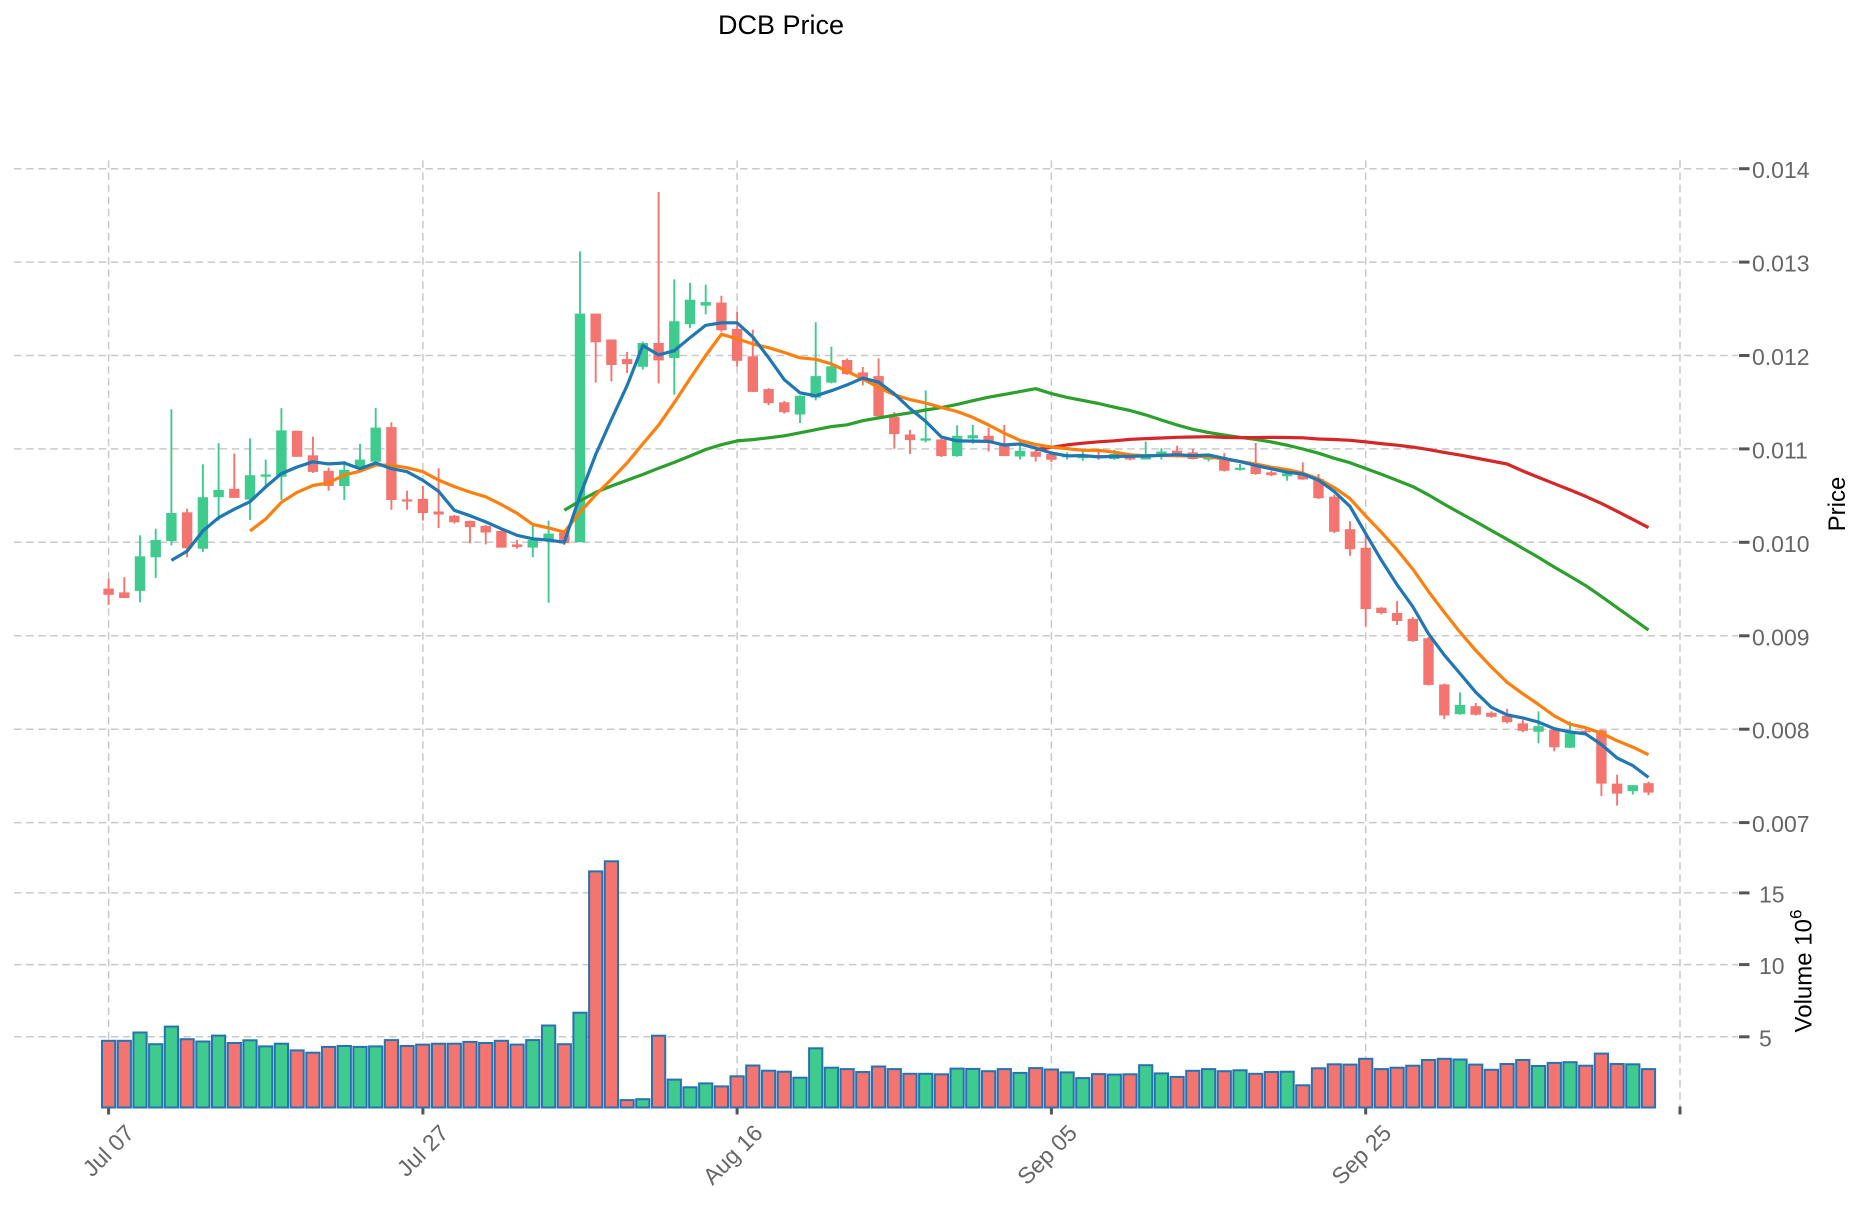  I want to click on svg-text: 0.007, so click(1781, 824).